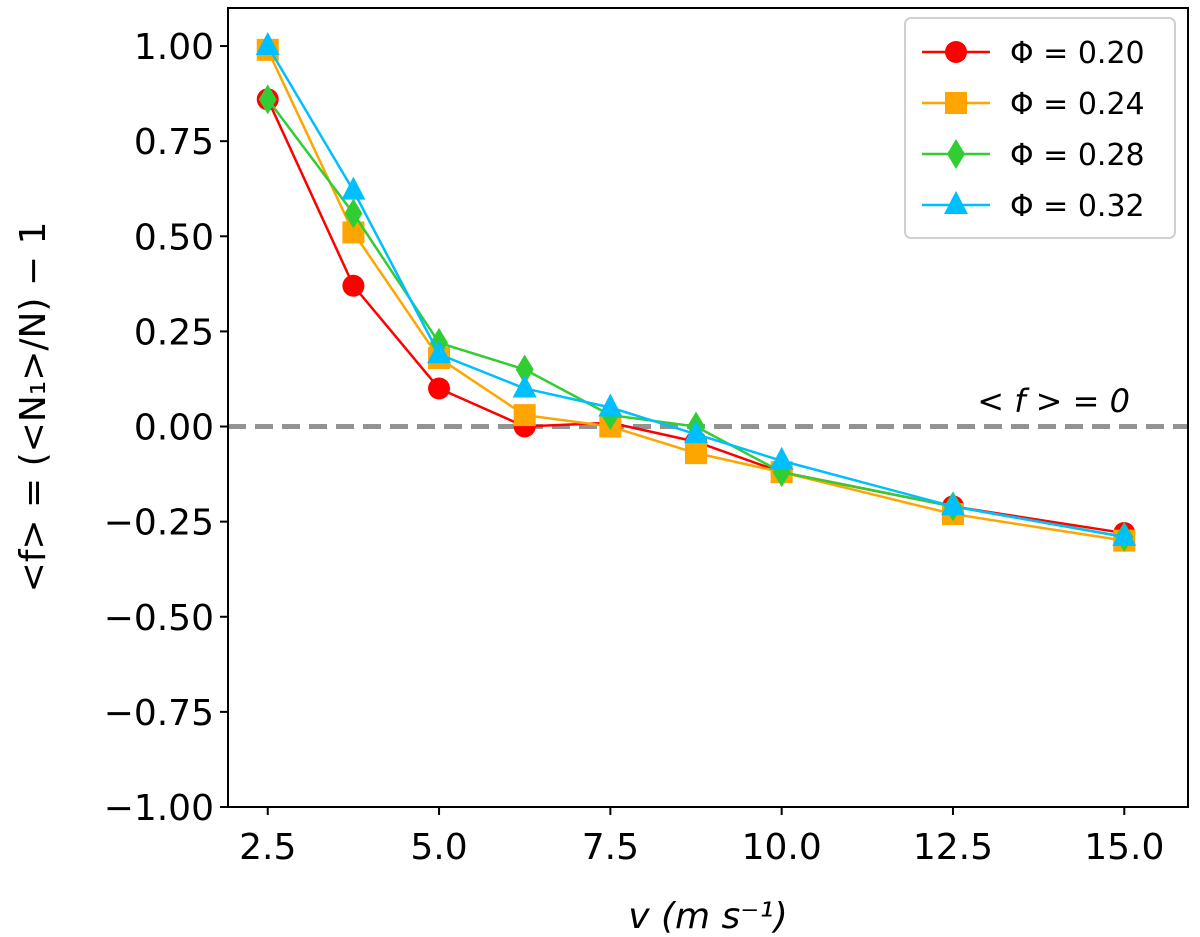  What do you see at coordinates (1077, 53) in the screenshot?
I see `legend-label: Φ = 0.20` at bounding box center [1077, 53].